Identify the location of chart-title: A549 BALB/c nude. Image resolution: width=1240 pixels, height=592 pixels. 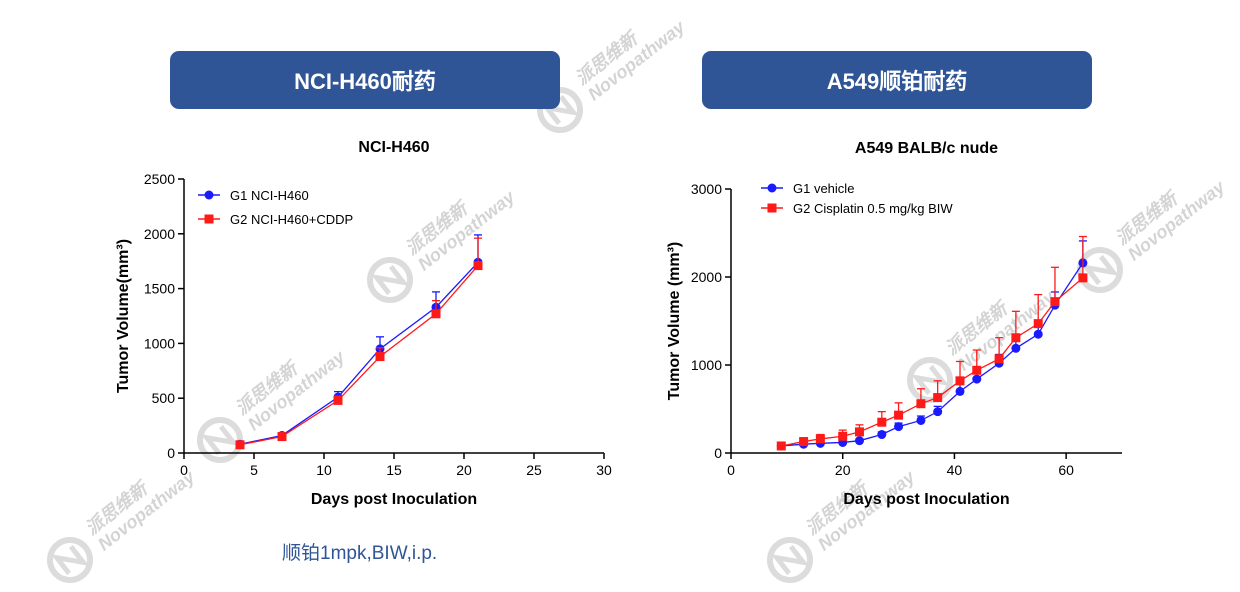
(926, 148).